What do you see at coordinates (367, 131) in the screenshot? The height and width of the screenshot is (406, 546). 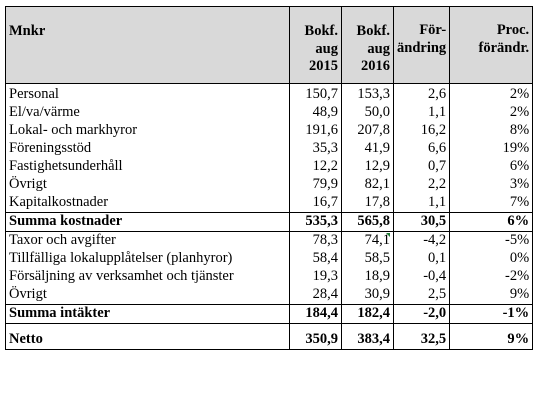 I see `cell-2016: 207,8` at bounding box center [367, 131].